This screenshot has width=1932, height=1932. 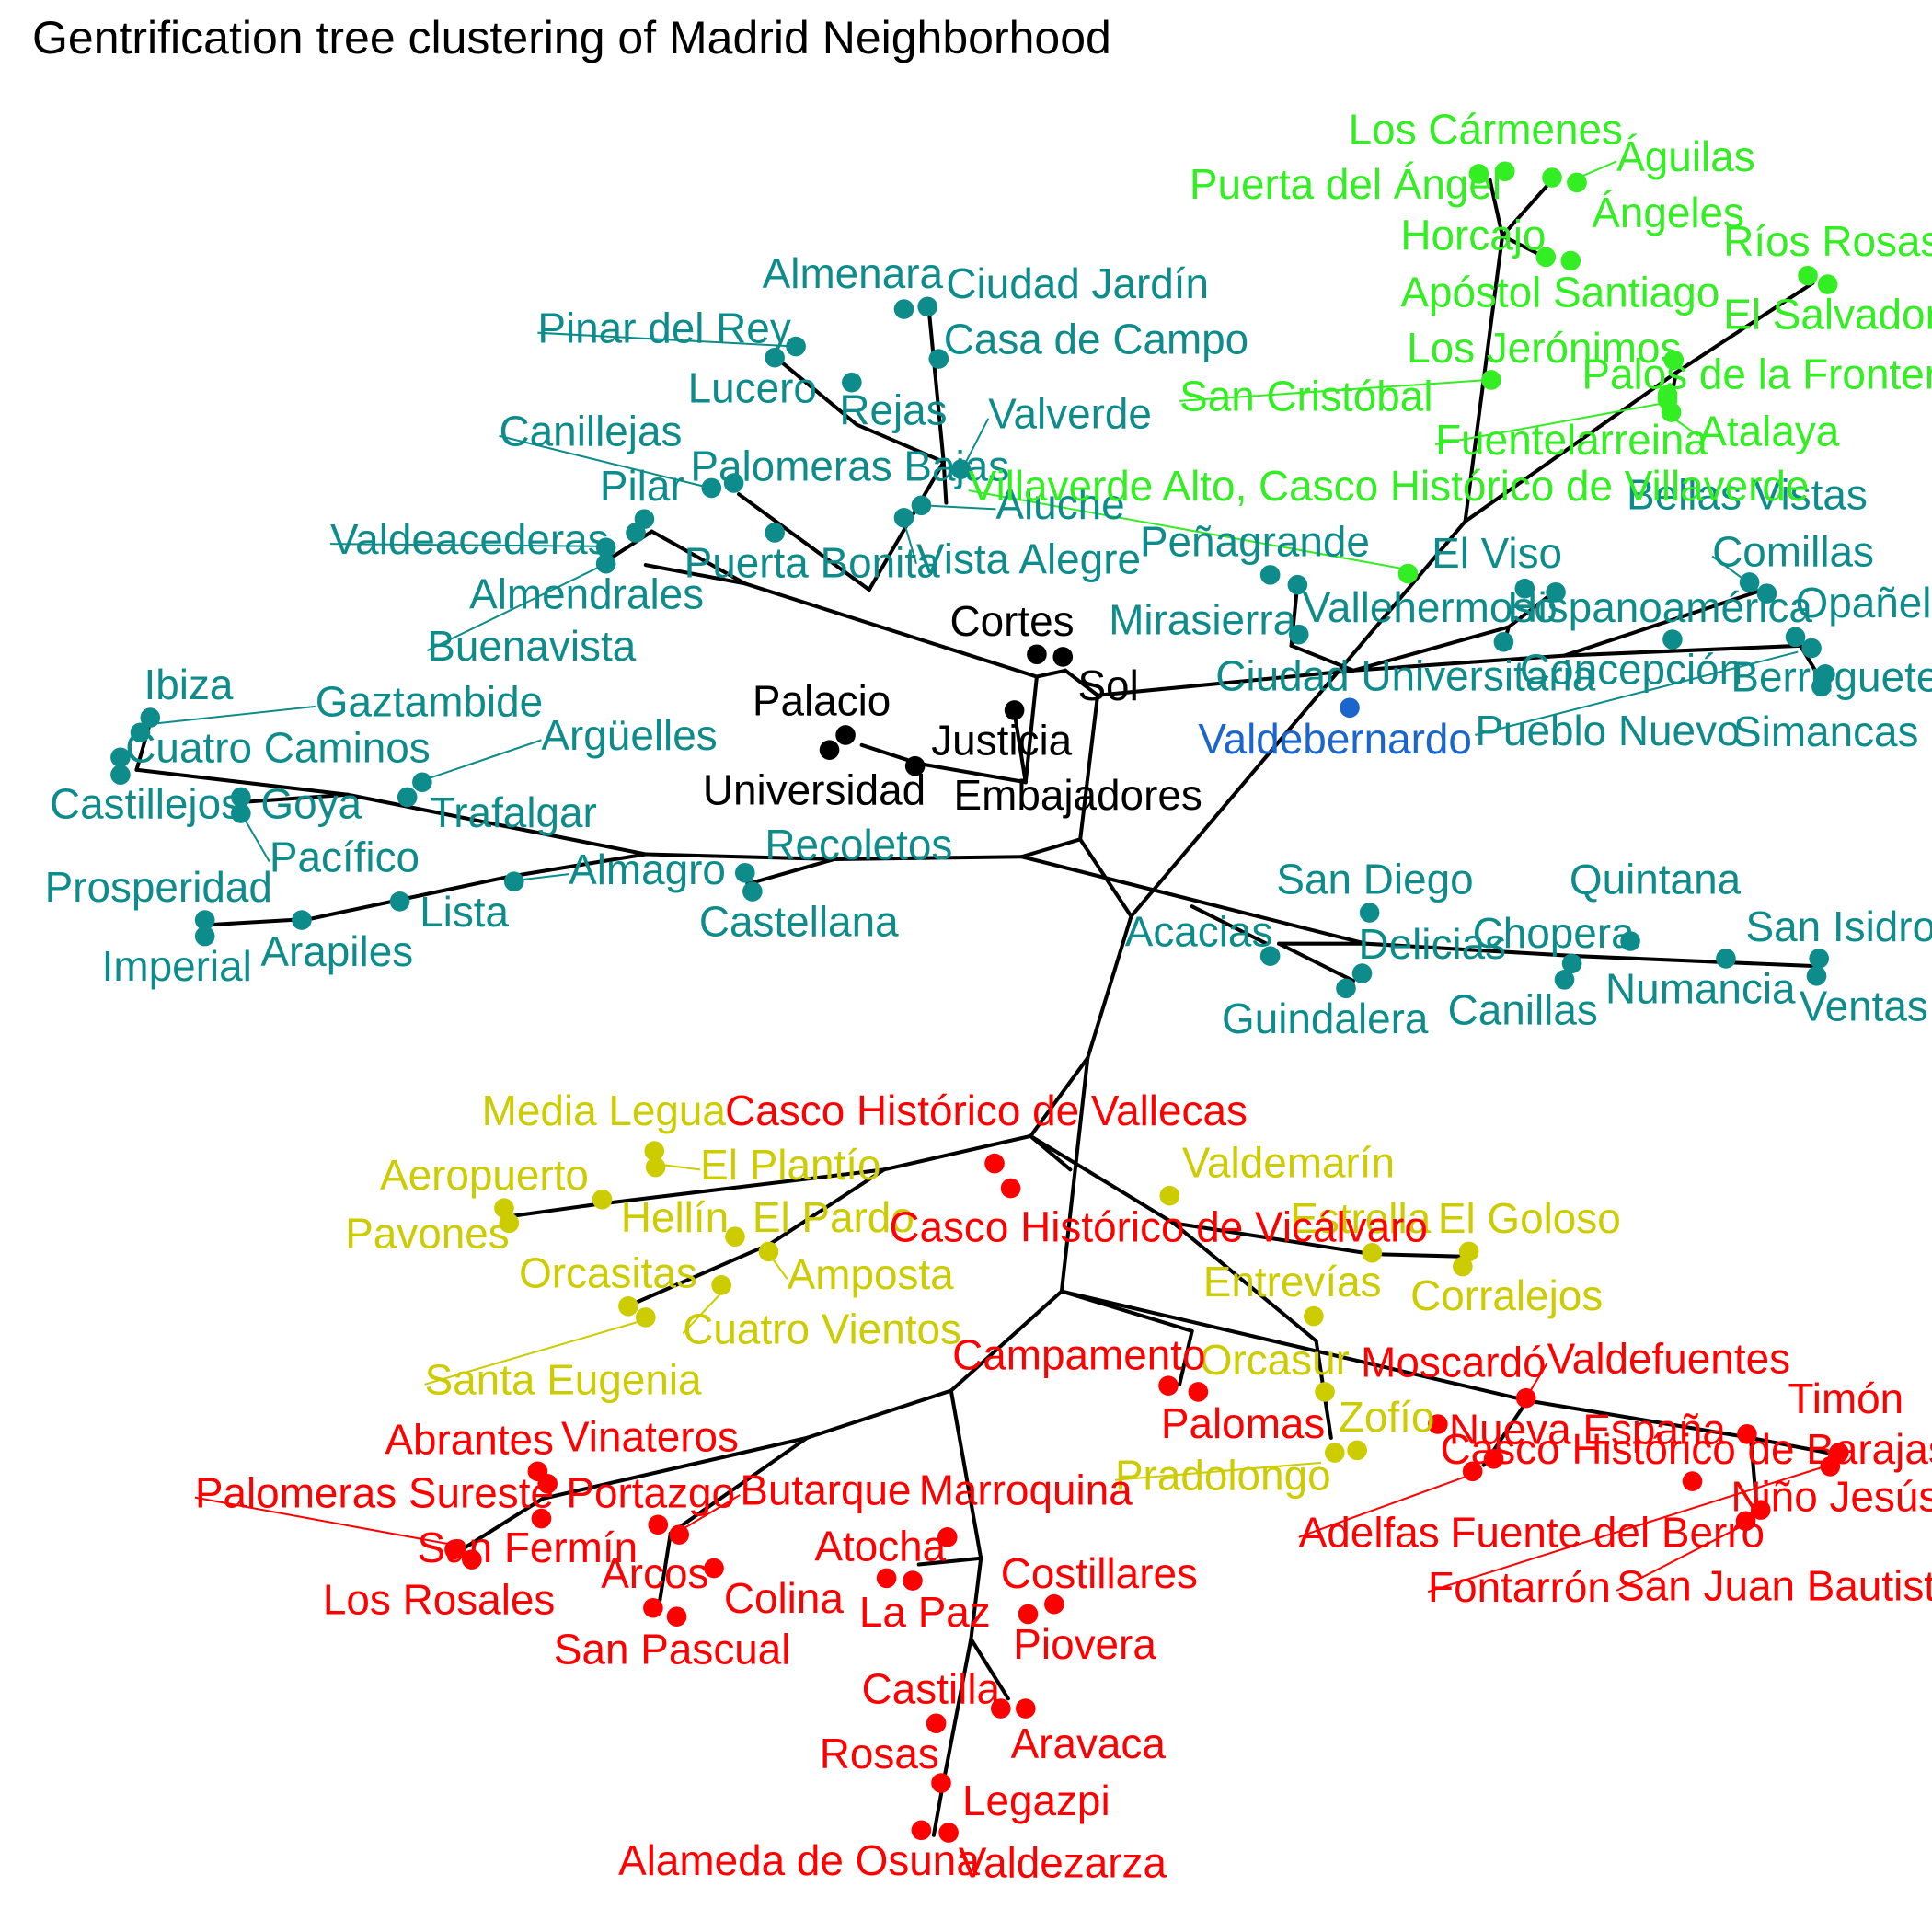 What do you see at coordinates (1243, 1423) in the screenshot?
I see `leaf-label-palomas: Palomas` at bounding box center [1243, 1423].